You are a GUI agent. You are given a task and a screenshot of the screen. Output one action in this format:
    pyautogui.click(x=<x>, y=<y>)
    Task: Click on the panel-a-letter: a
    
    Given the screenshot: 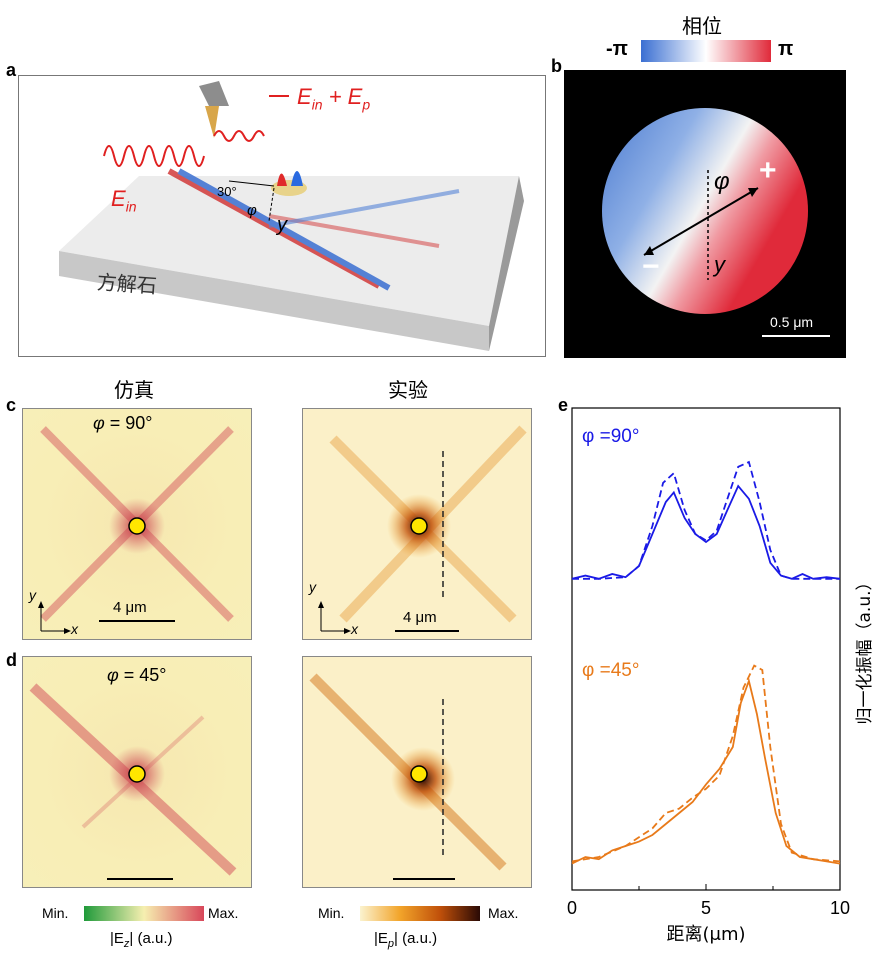 What is the action you would take?
    pyautogui.click(x=11, y=70)
    